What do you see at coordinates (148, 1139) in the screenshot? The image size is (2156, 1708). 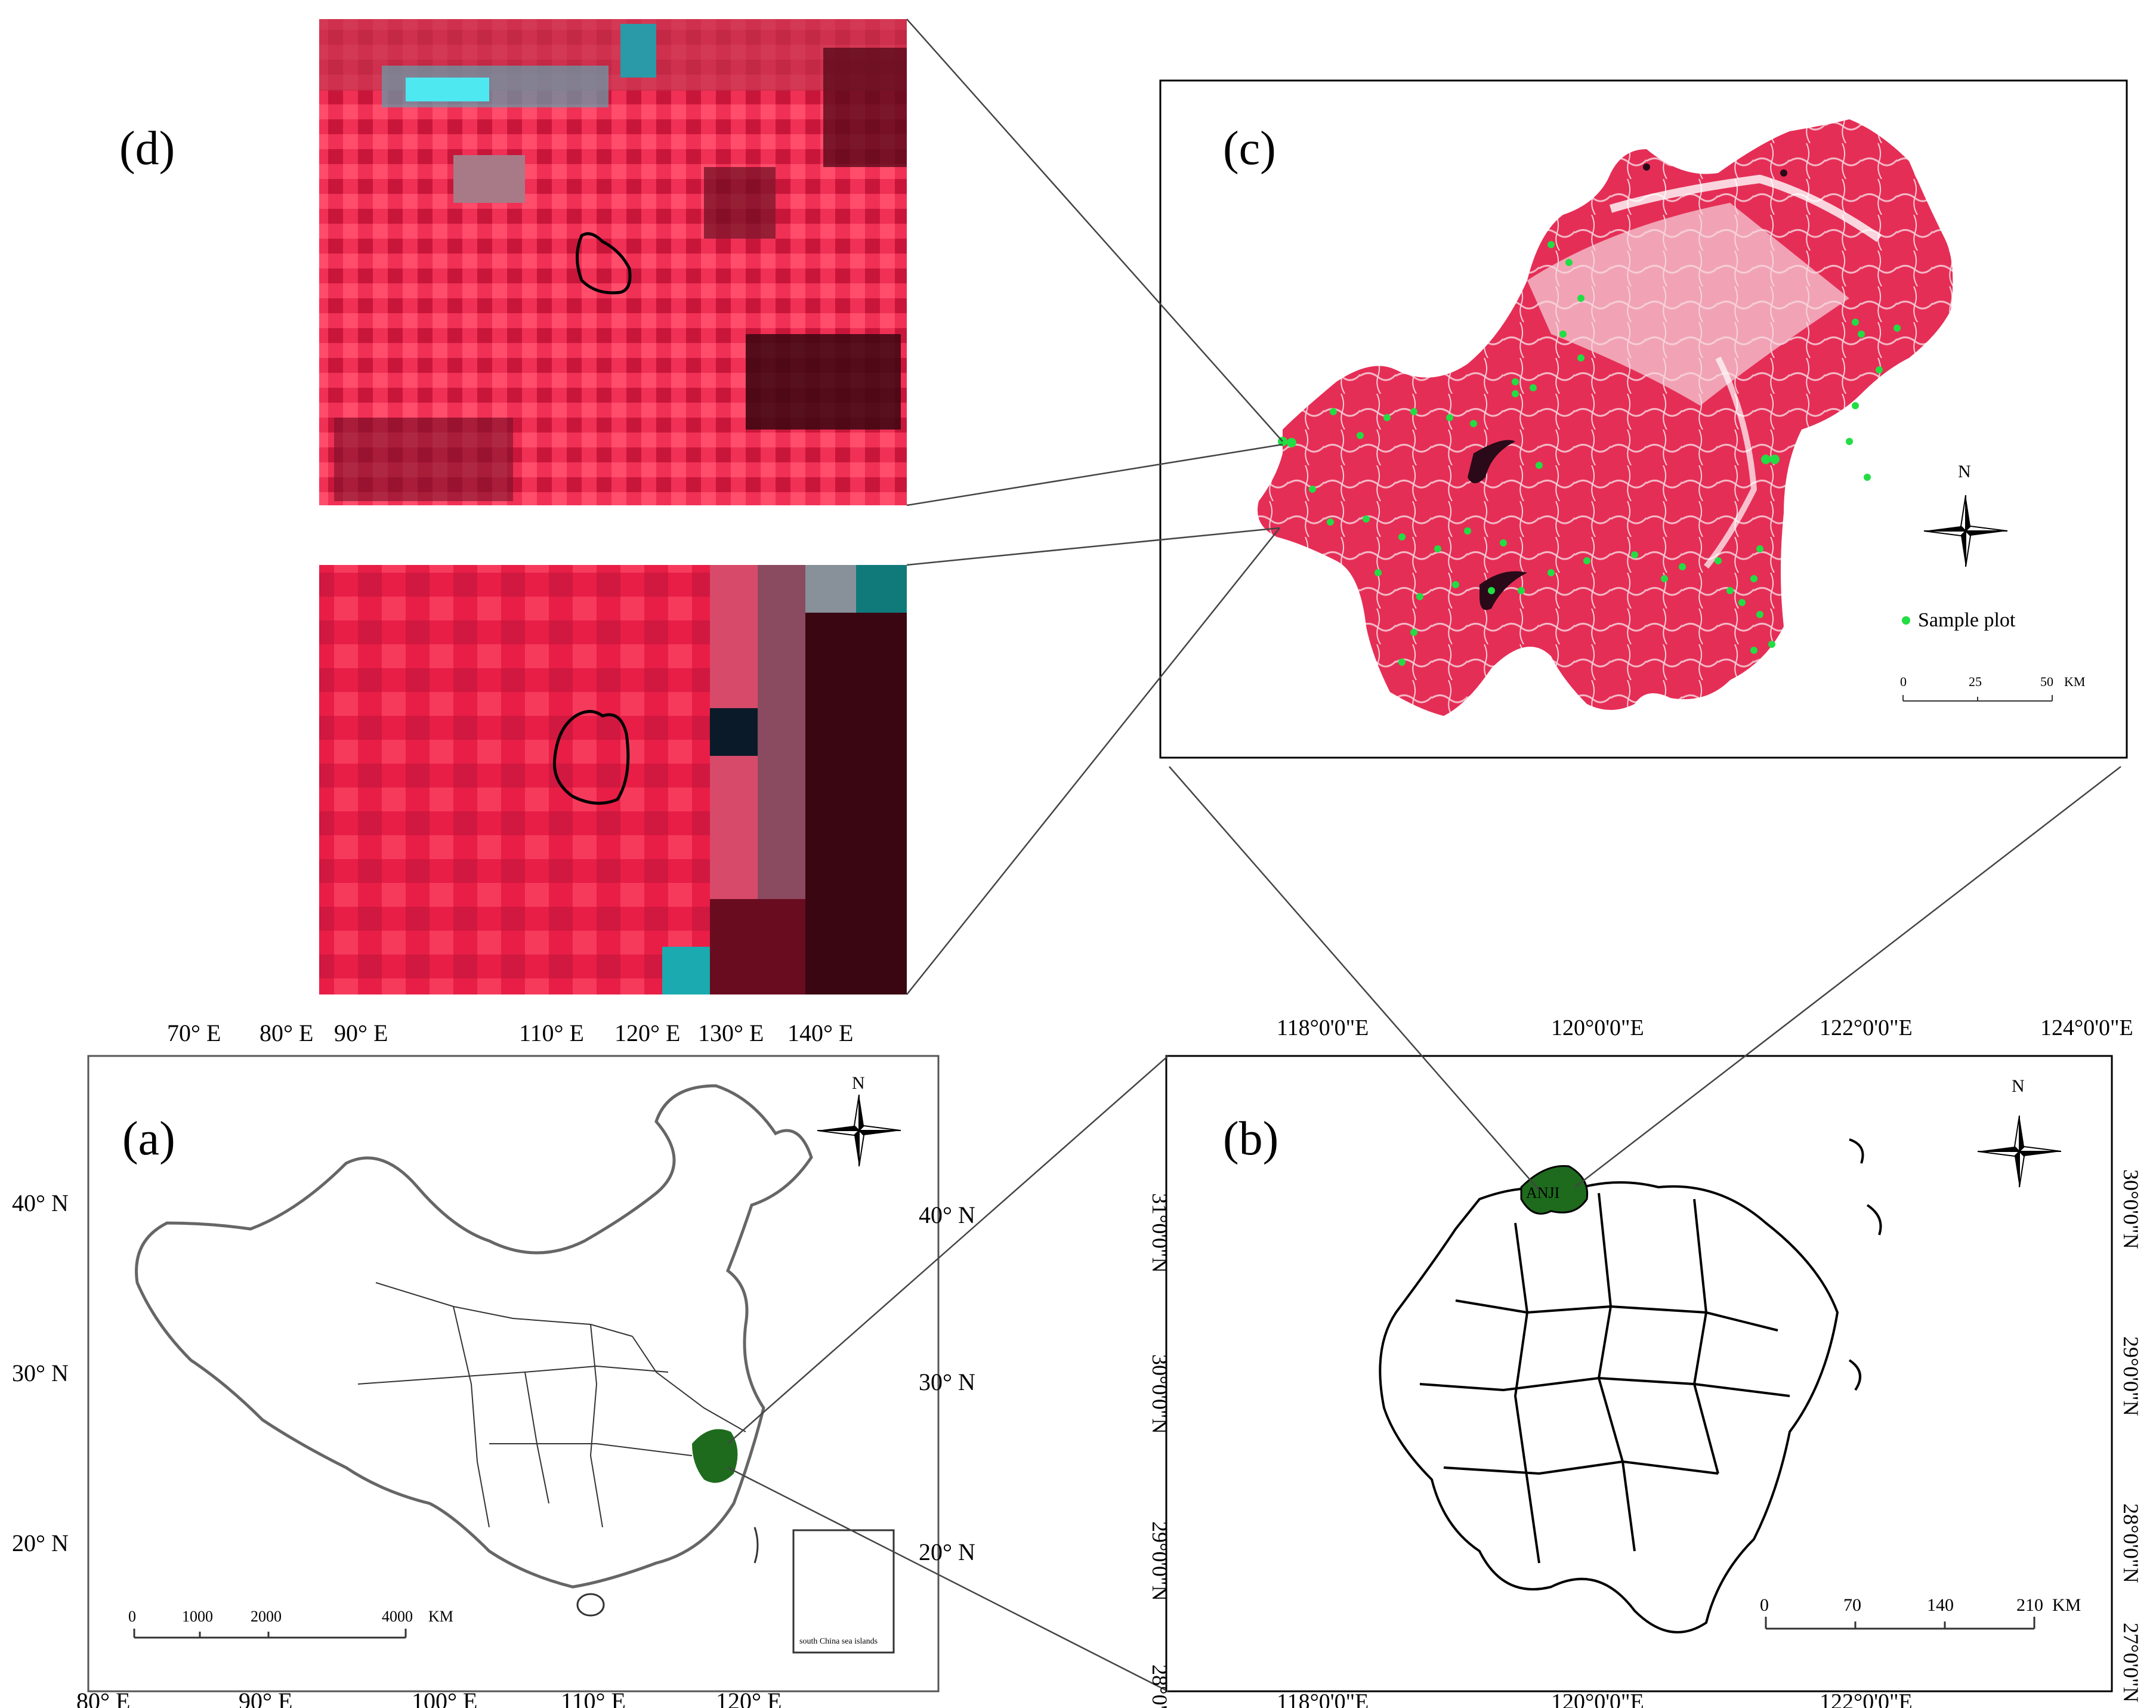 I see `panel-label-a: (a)` at bounding box center [148, 1139].